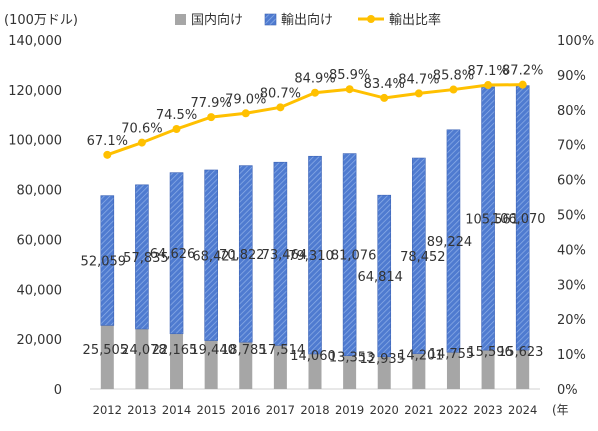  What do you see at coordinates (384, 410) in the screenshot?
I see `x-tick-label: 2020` at bounding box center [384, 410].